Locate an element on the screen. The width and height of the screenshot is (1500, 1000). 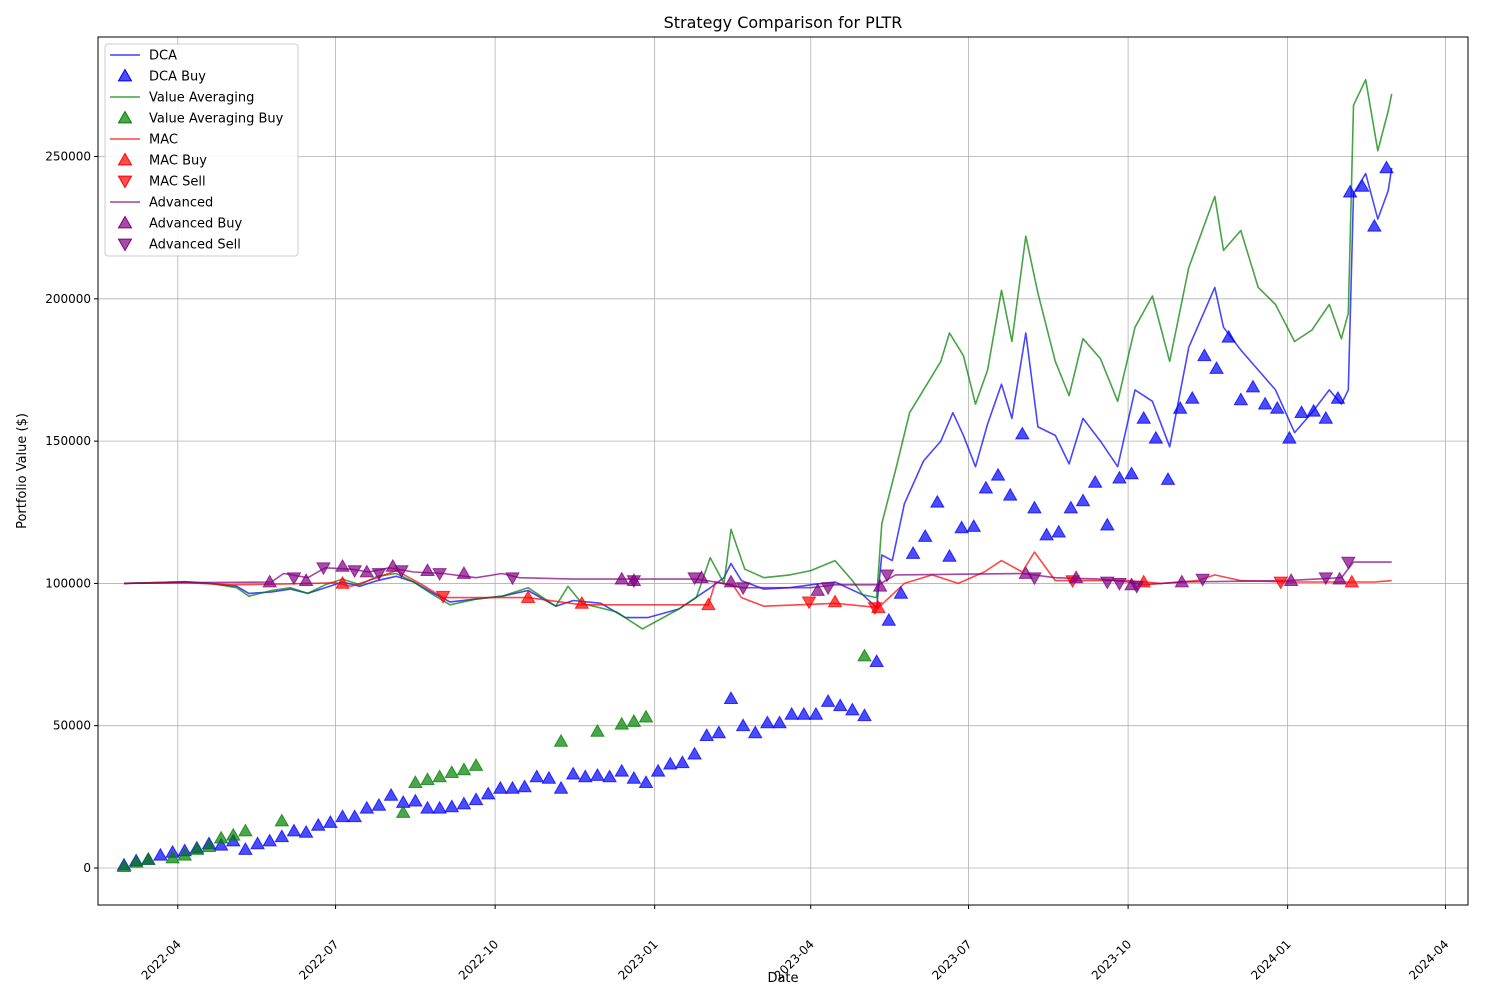
y-tick-label: 100000 is located at coordinates (68, 583).